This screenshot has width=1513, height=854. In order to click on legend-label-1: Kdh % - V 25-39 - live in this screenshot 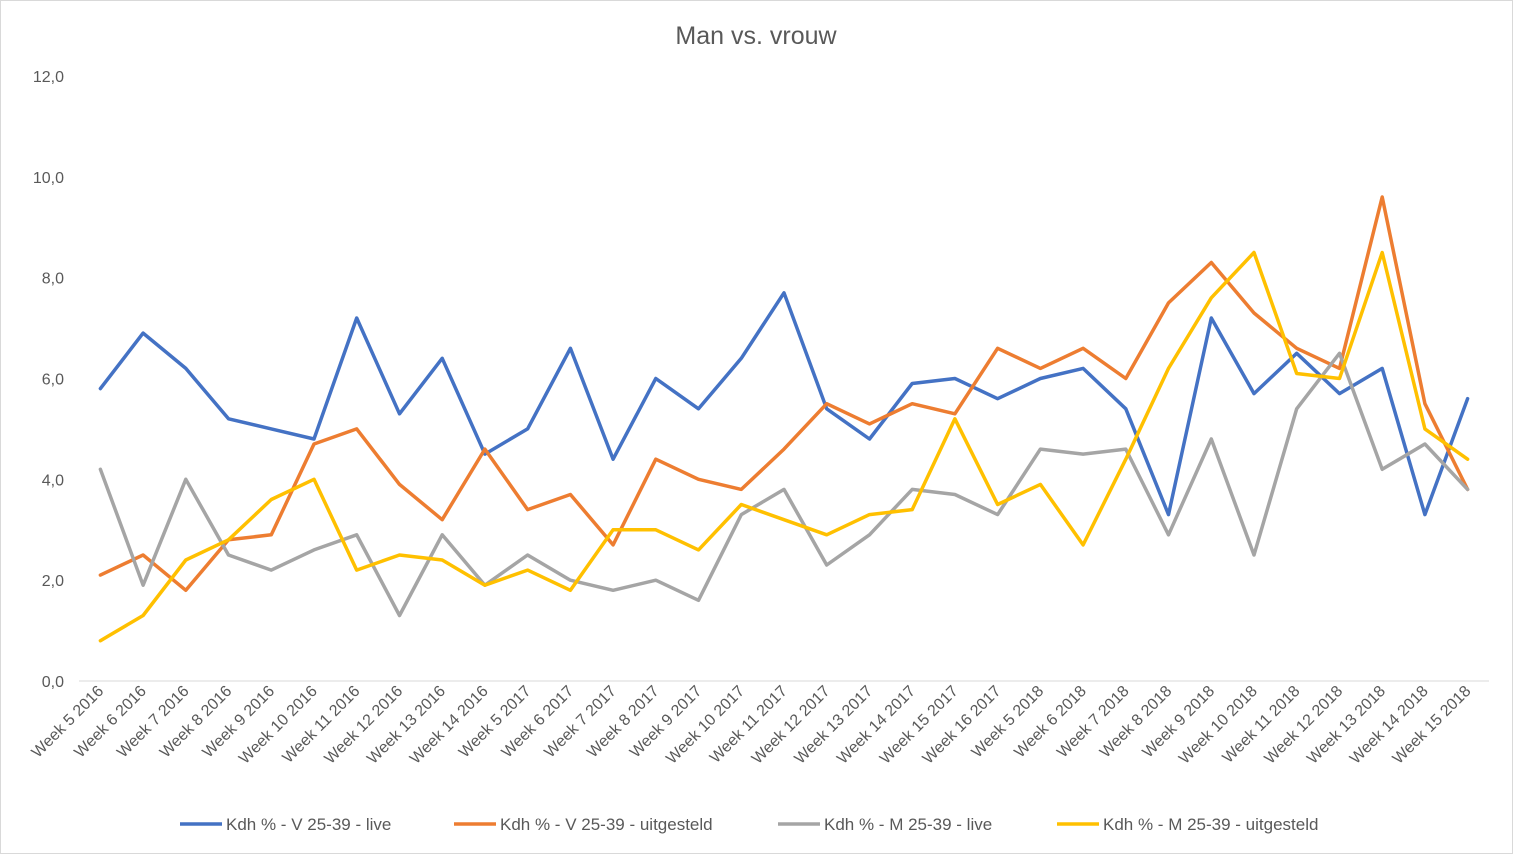, I will do `click(308, 824)`.